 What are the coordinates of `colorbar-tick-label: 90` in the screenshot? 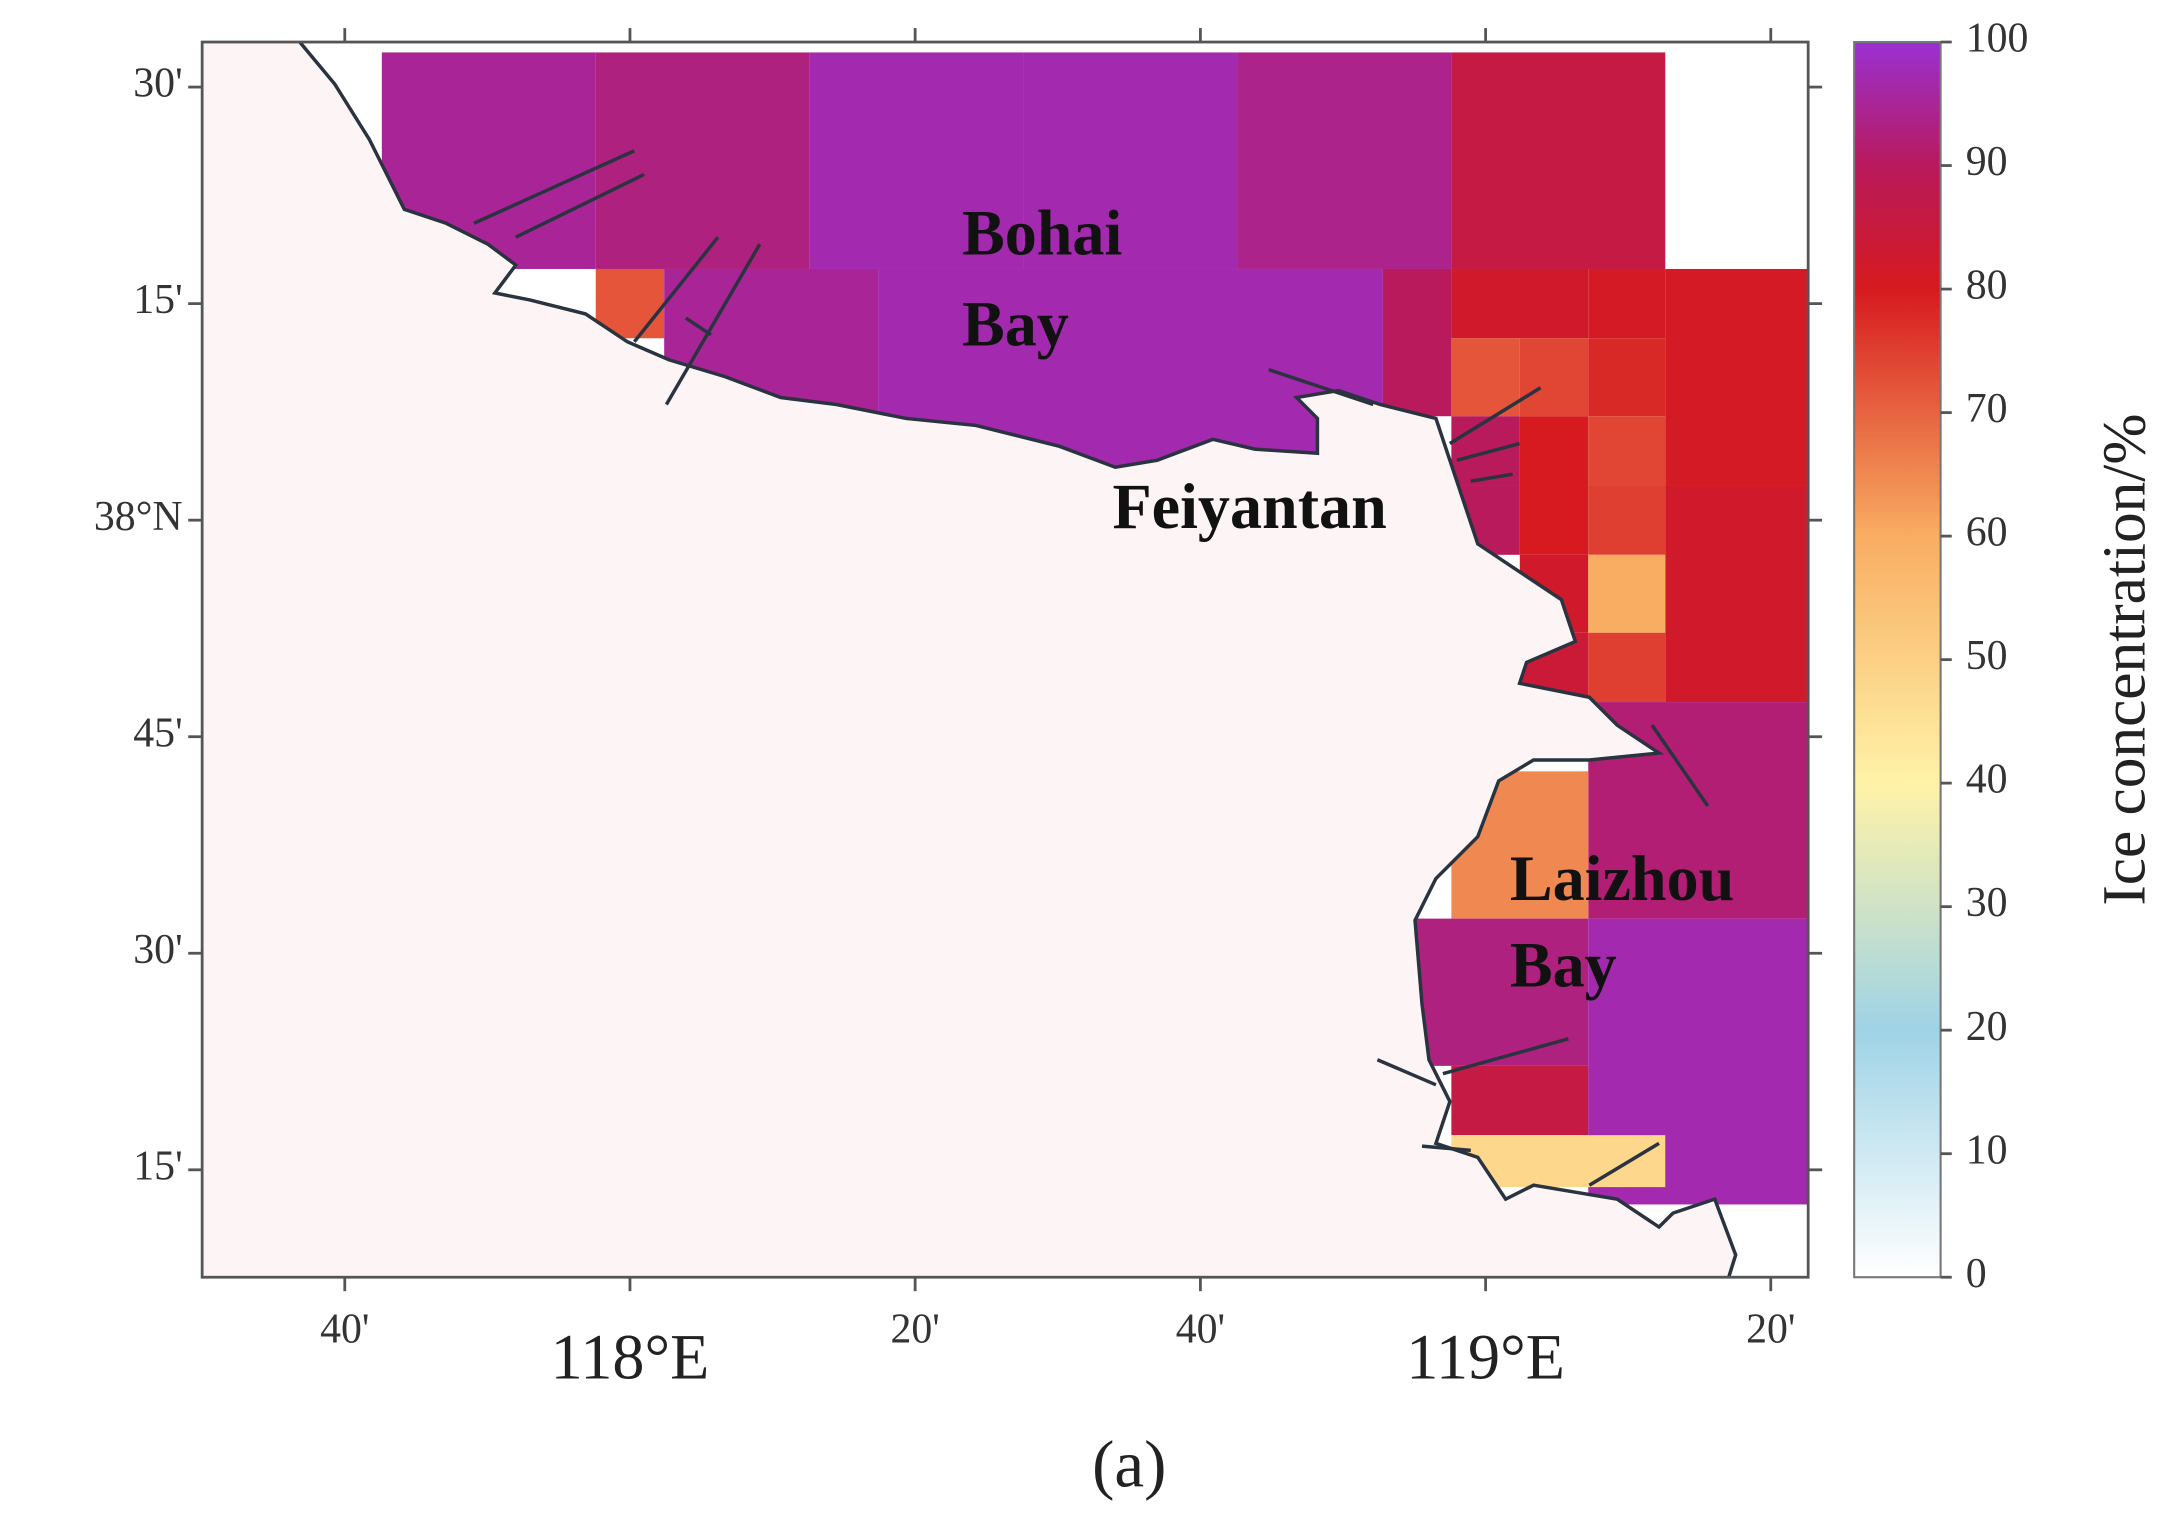 It's located at (1987, 162).